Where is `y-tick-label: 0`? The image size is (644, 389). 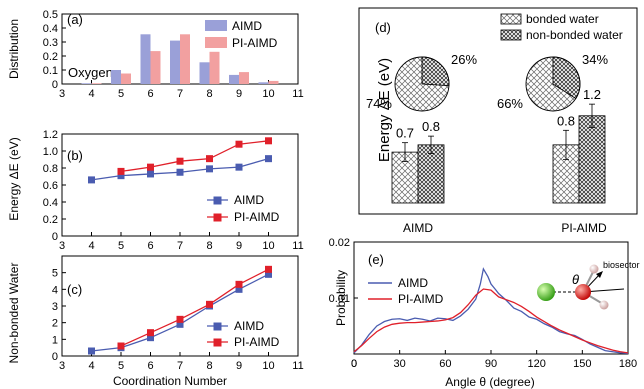
y-tick-label: 0 is located at coordinates (55, 85).